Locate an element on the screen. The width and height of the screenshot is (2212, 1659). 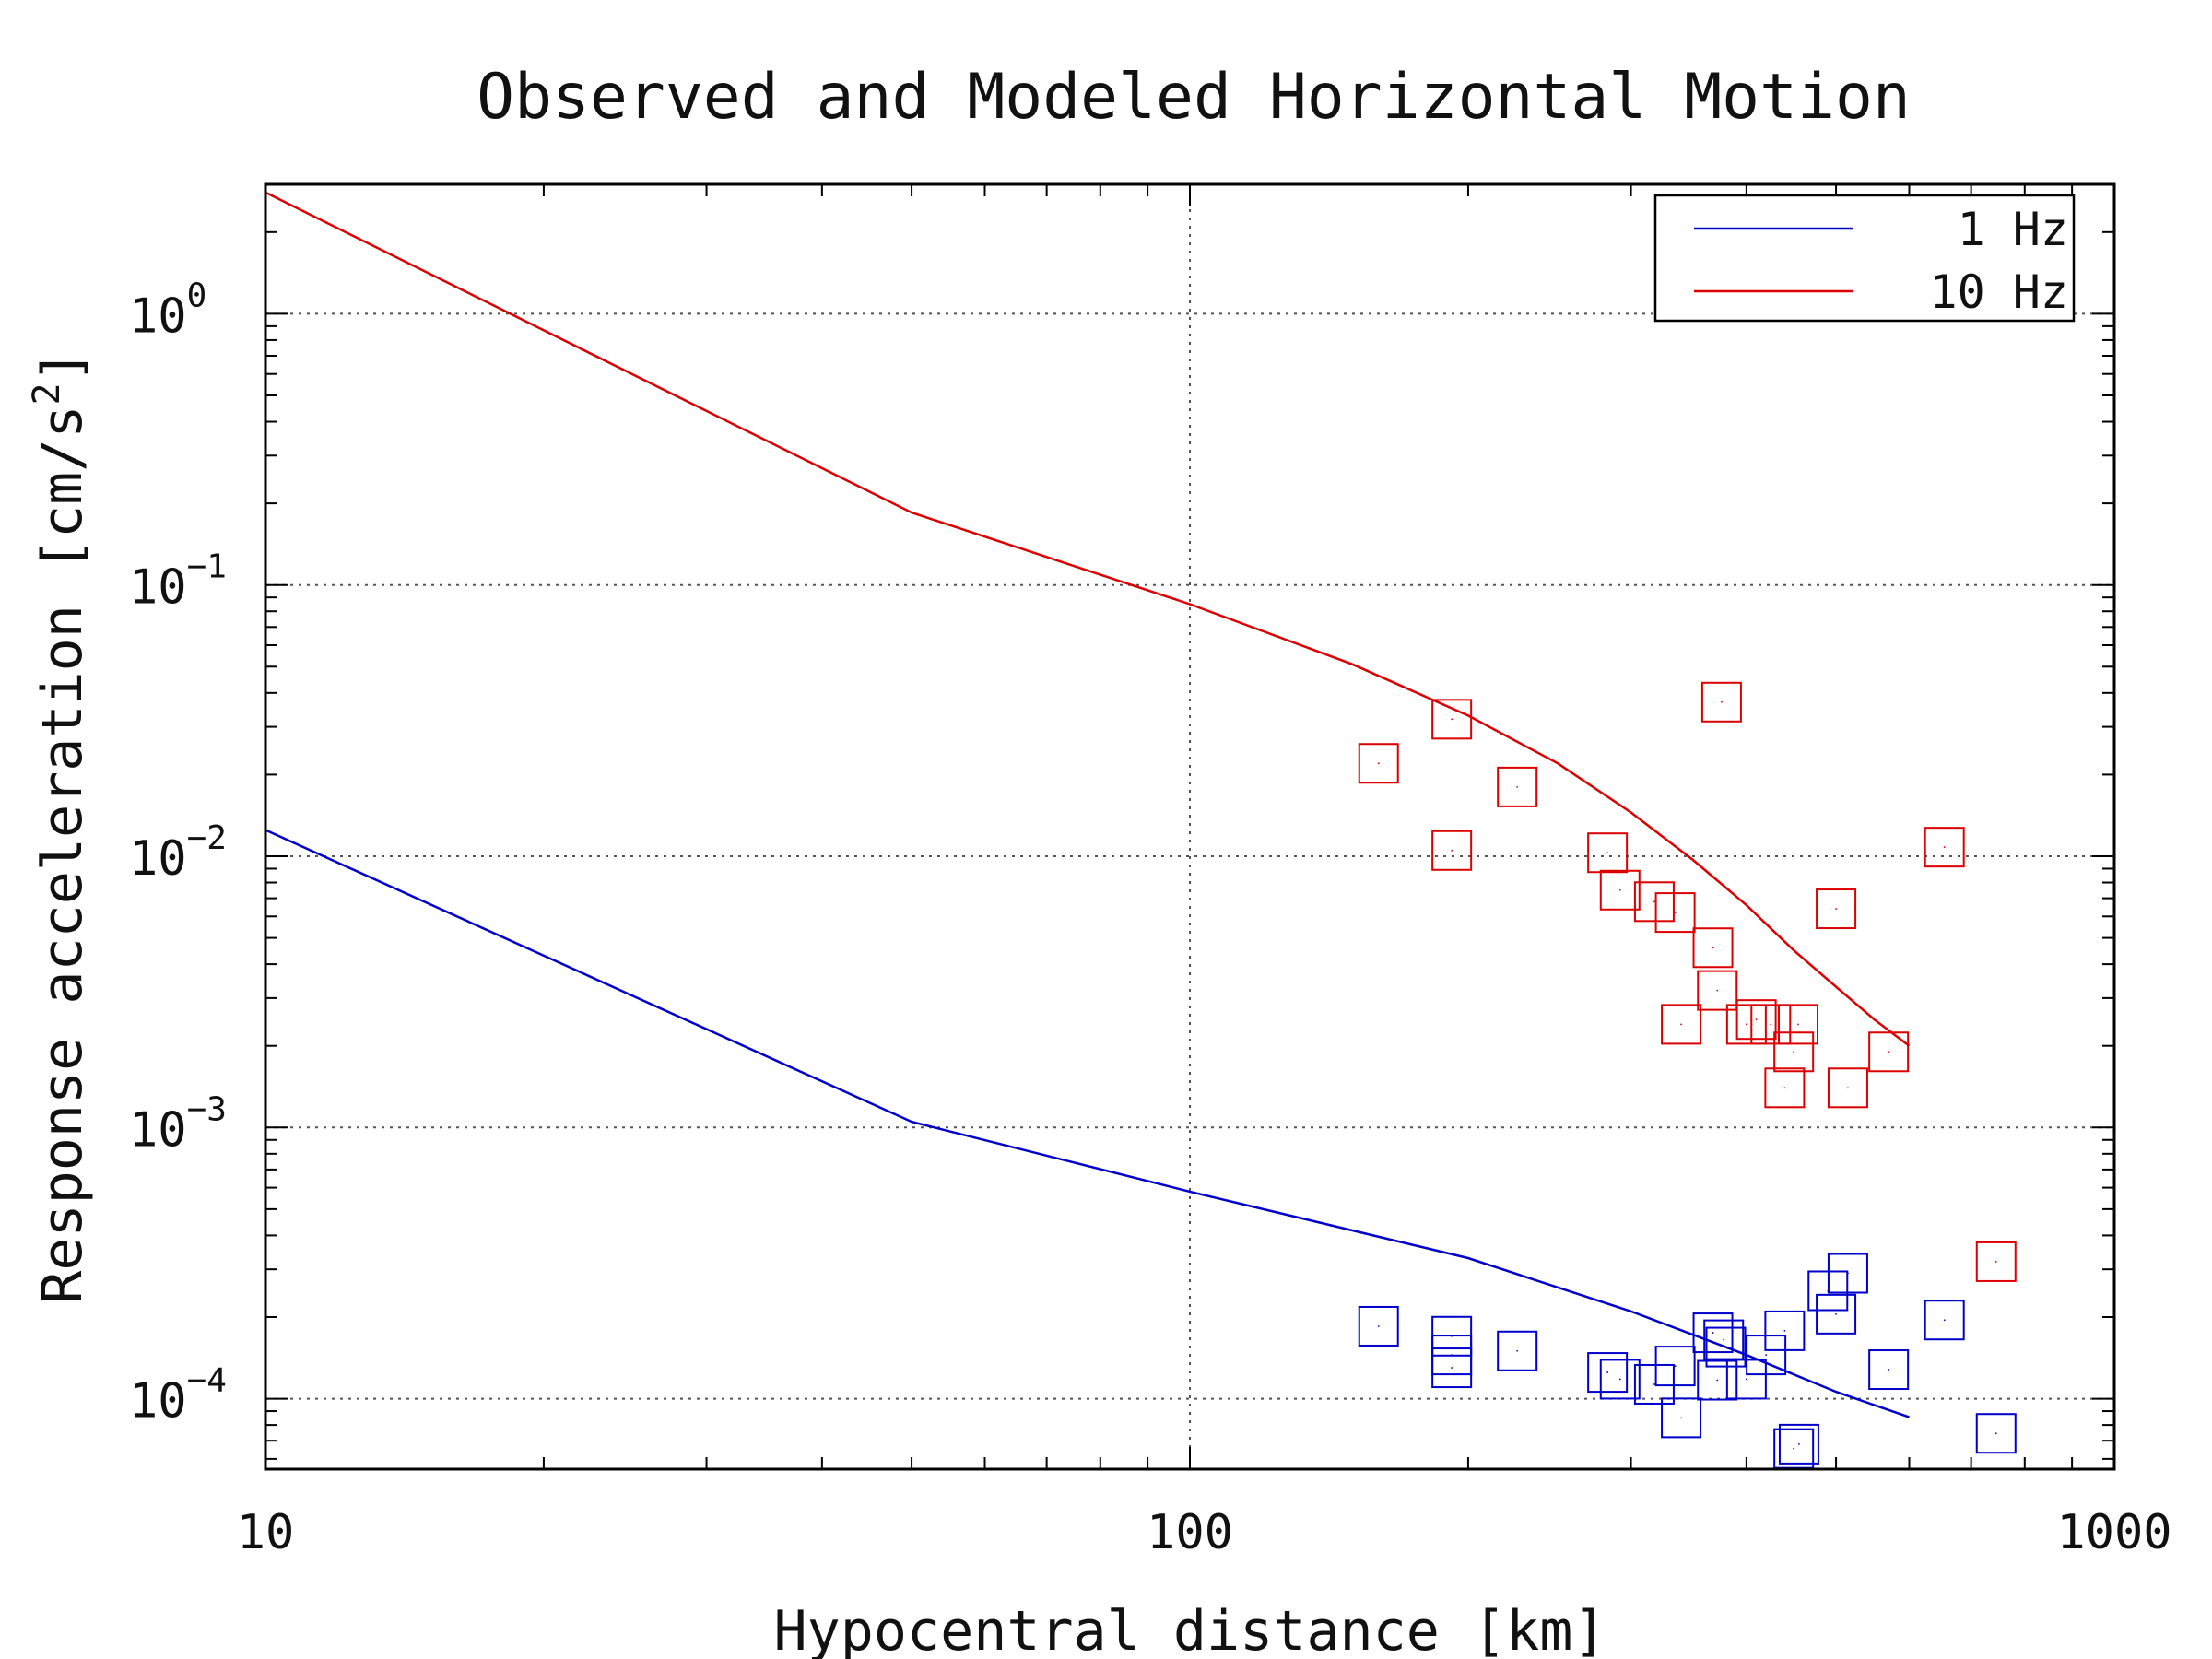
legend: 1 Hz 10 Hz is located at coordinates (1864, 258).